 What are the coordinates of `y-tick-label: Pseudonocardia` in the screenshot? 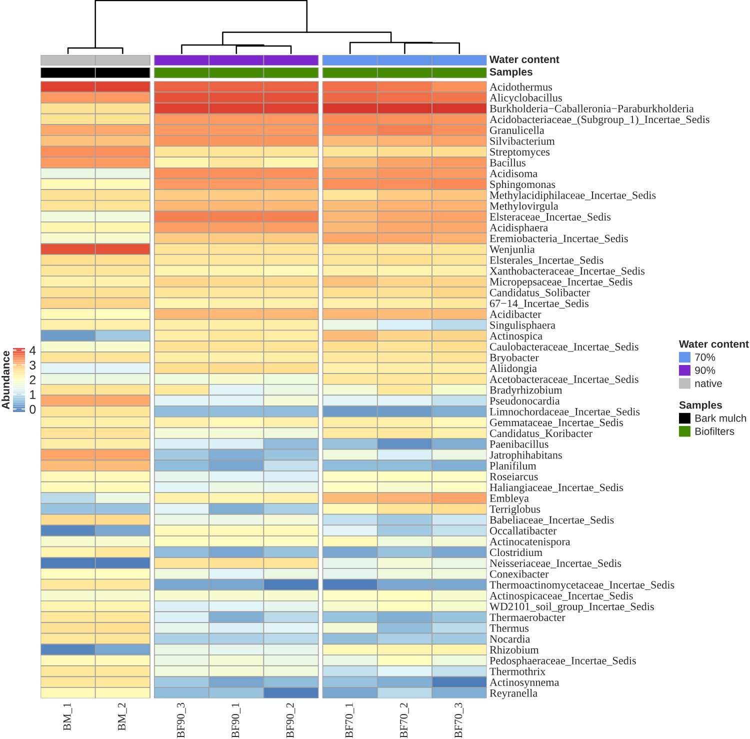 It's located at (525, 400).